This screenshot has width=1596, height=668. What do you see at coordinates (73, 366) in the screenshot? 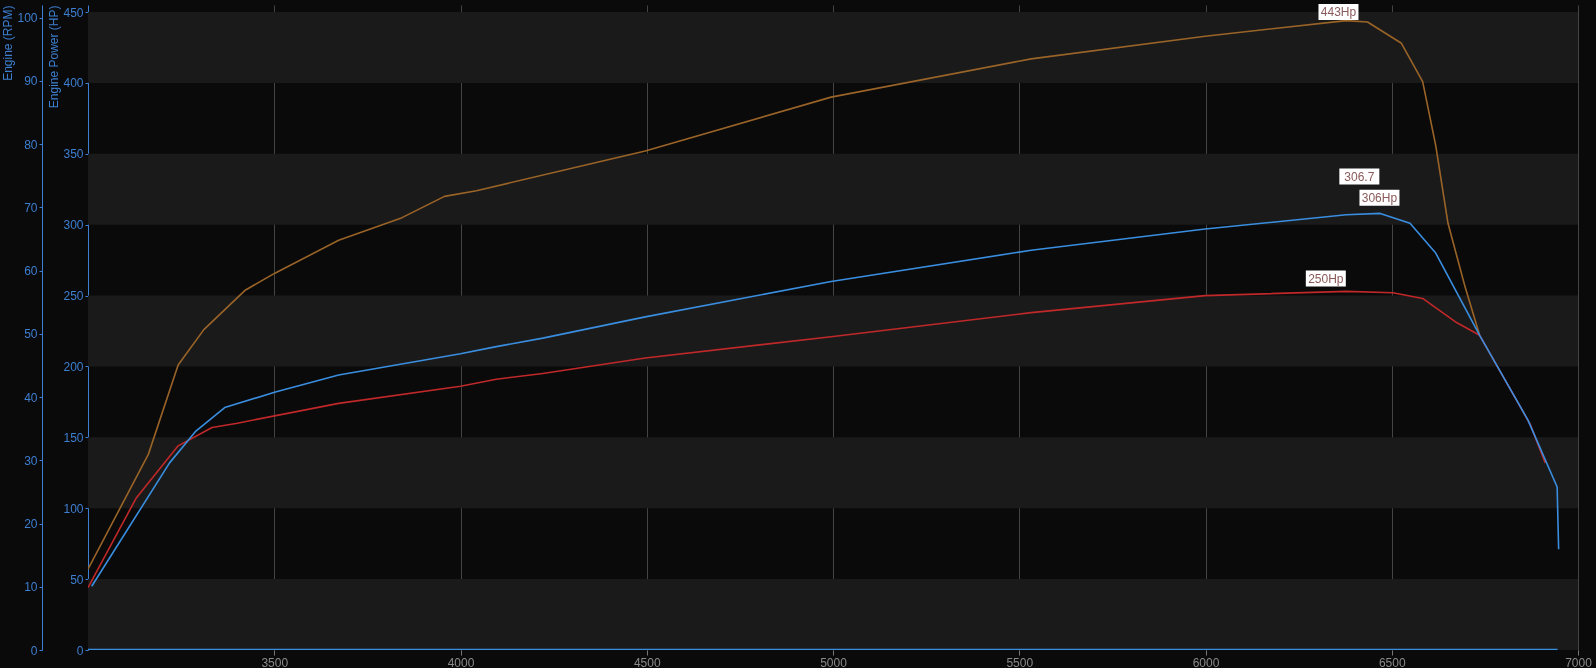
I see `y-tick-label: 200` at bounding box center [73, 366].